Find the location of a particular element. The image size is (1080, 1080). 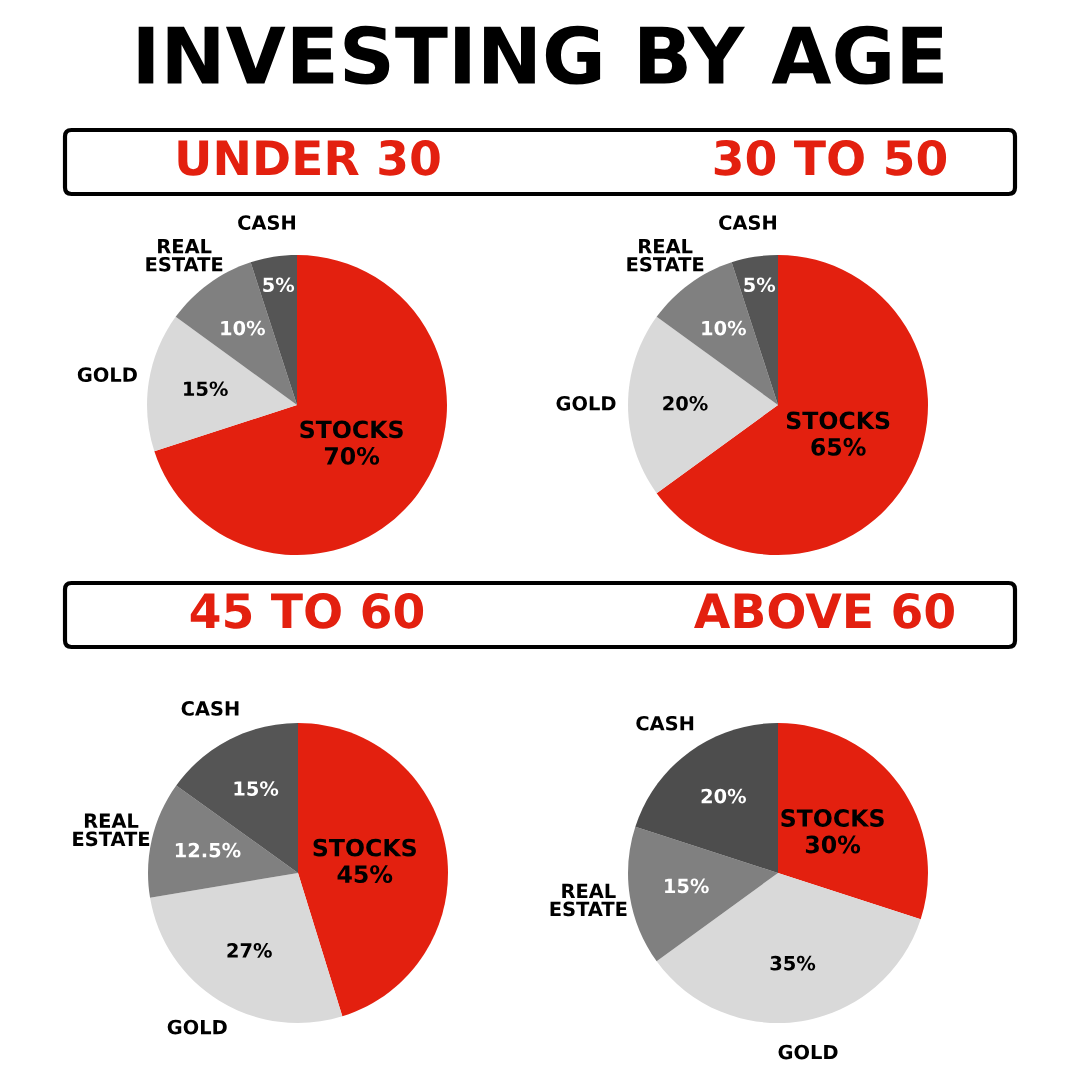

data-label: 65% is located at coordinates (838, 446).